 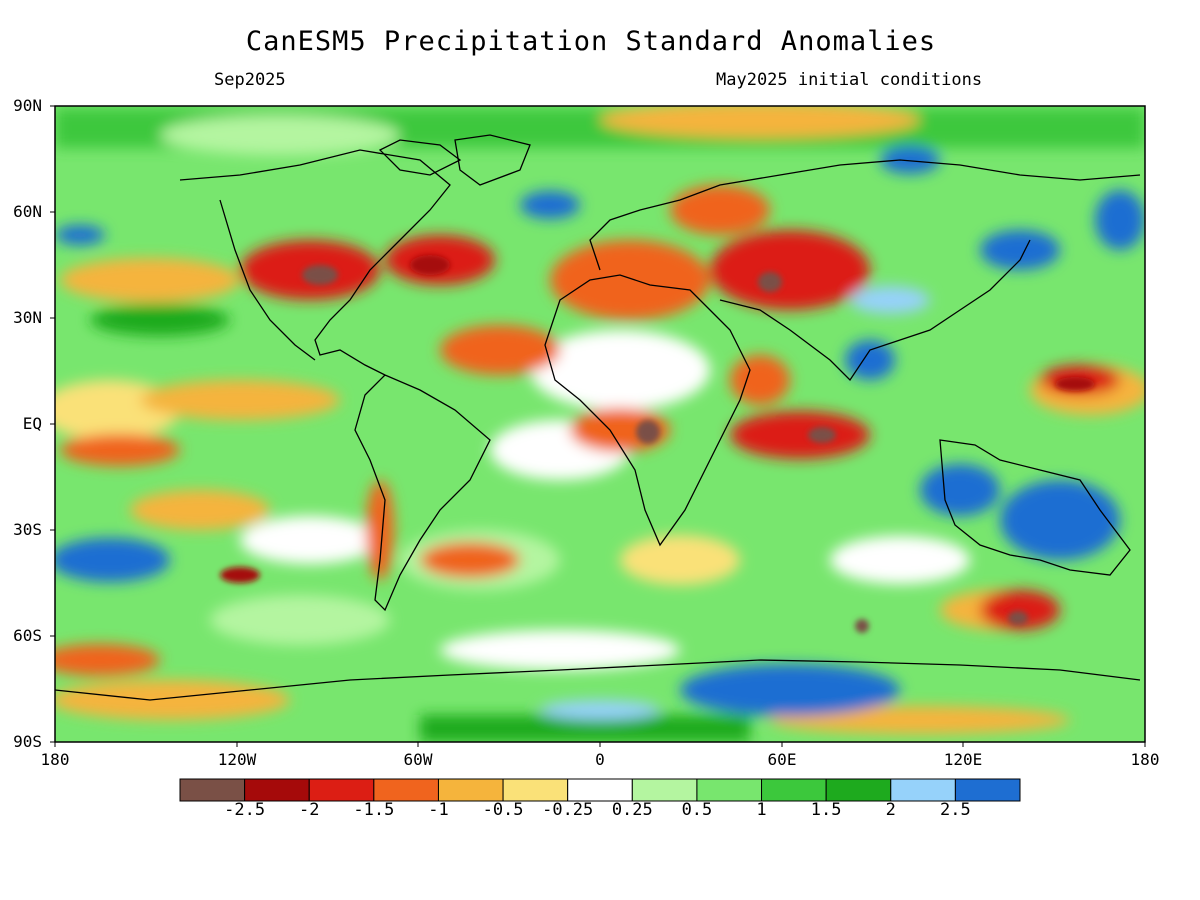 I want to click on lat-label-90n: 90N, so click(x=27, y=105).